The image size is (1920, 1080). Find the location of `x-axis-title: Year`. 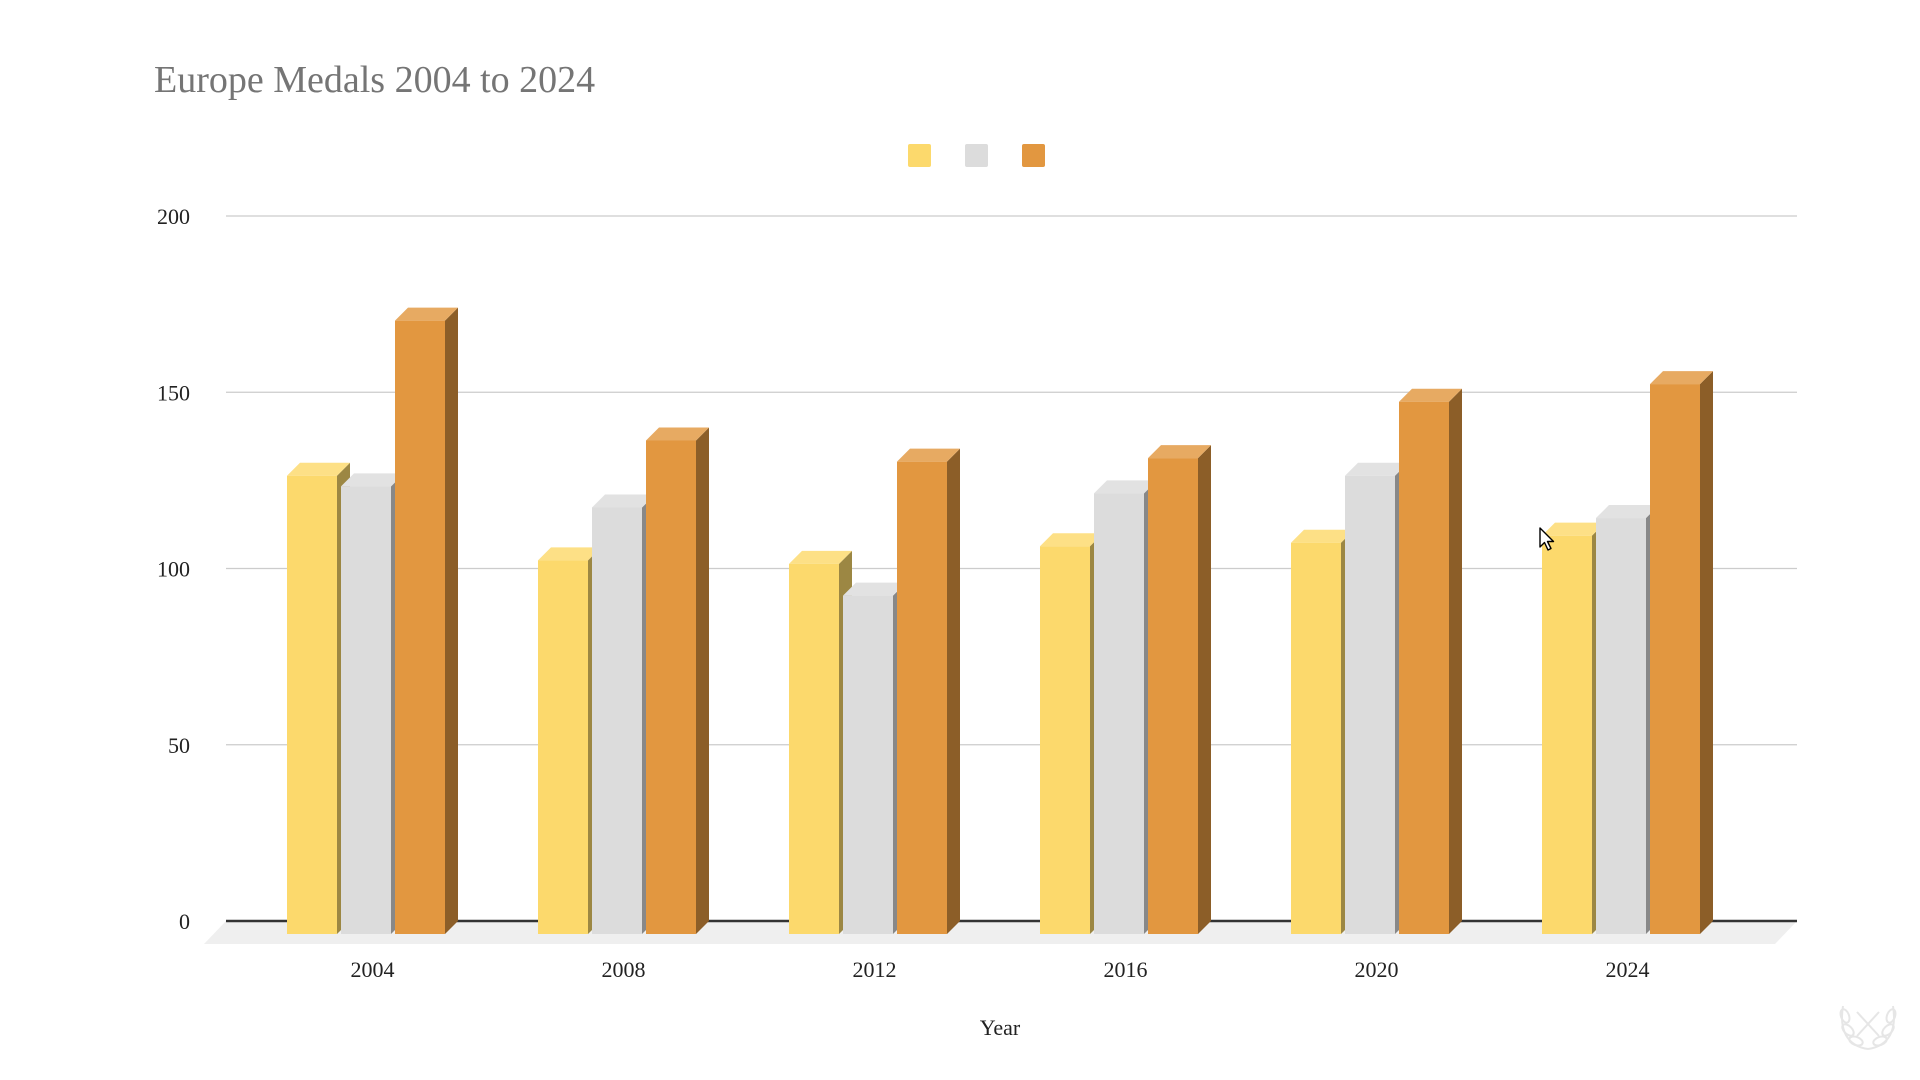

x-axis-title: Year is located at coordinates (1000, 1027).